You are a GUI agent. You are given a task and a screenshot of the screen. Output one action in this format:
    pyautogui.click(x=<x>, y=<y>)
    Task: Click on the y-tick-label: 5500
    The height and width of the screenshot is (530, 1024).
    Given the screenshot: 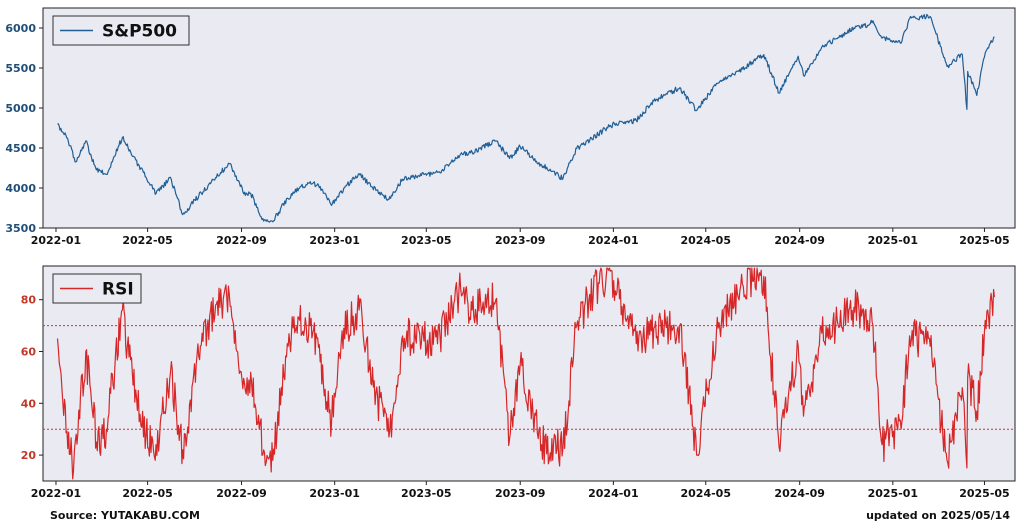 What is the action you would take?
    pyautogui.click(x=20, y=68)
    